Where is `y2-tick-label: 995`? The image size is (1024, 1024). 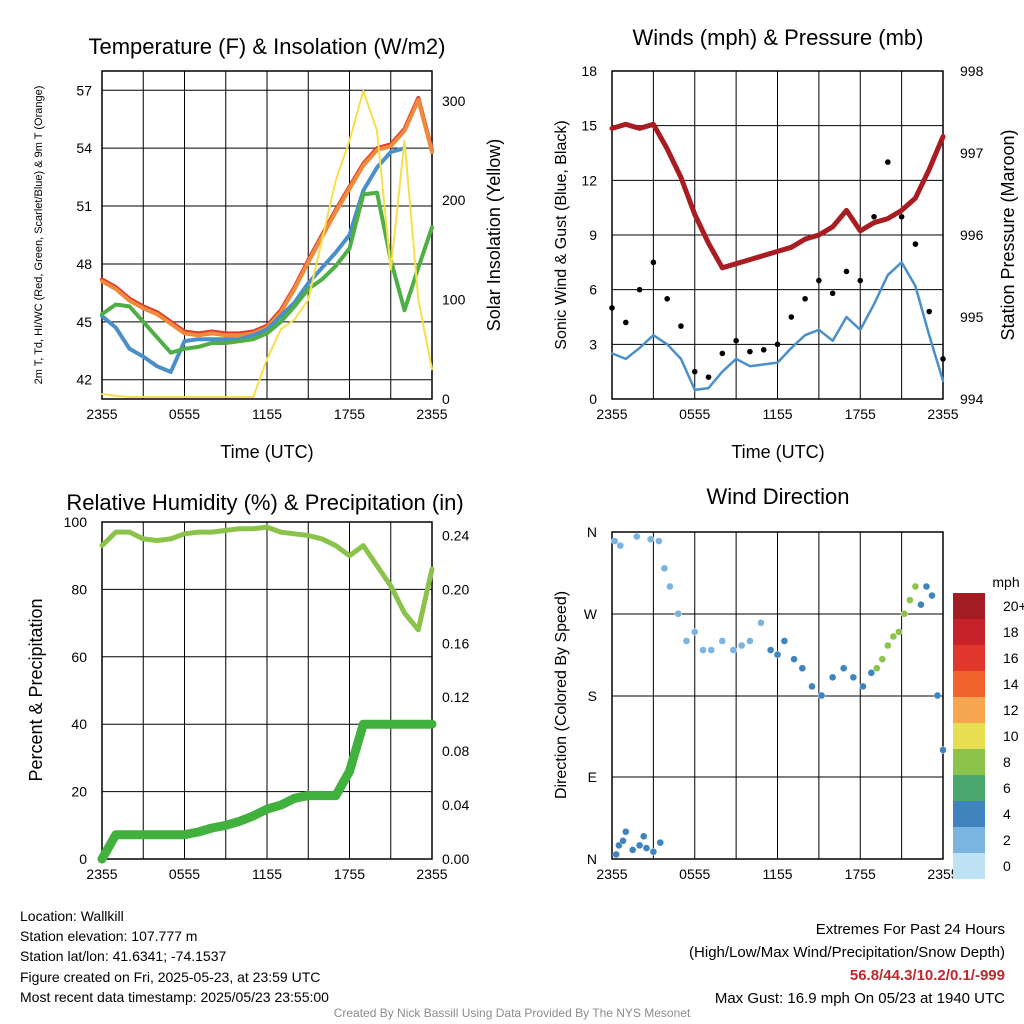
y2-tick-label: 995 is located at coordinates (972, 317).